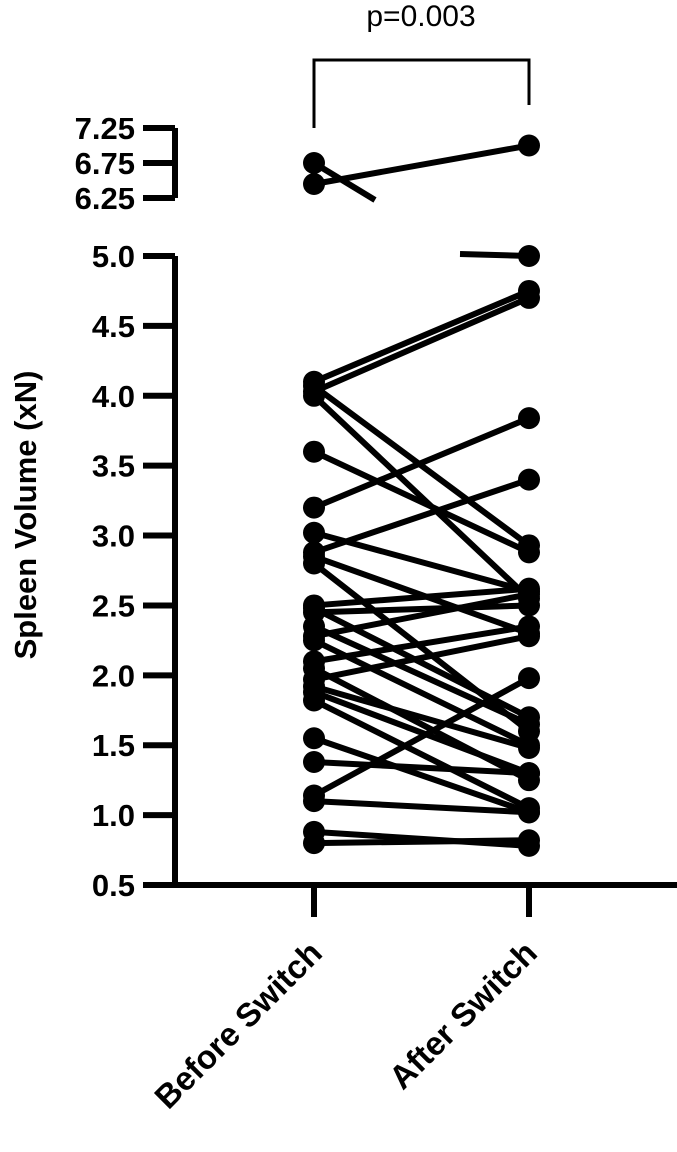  What do you see at coordinates (113, 605) in the screenshot?
I see `y-tick-label: 2.5` at bounding box center [113, 605].